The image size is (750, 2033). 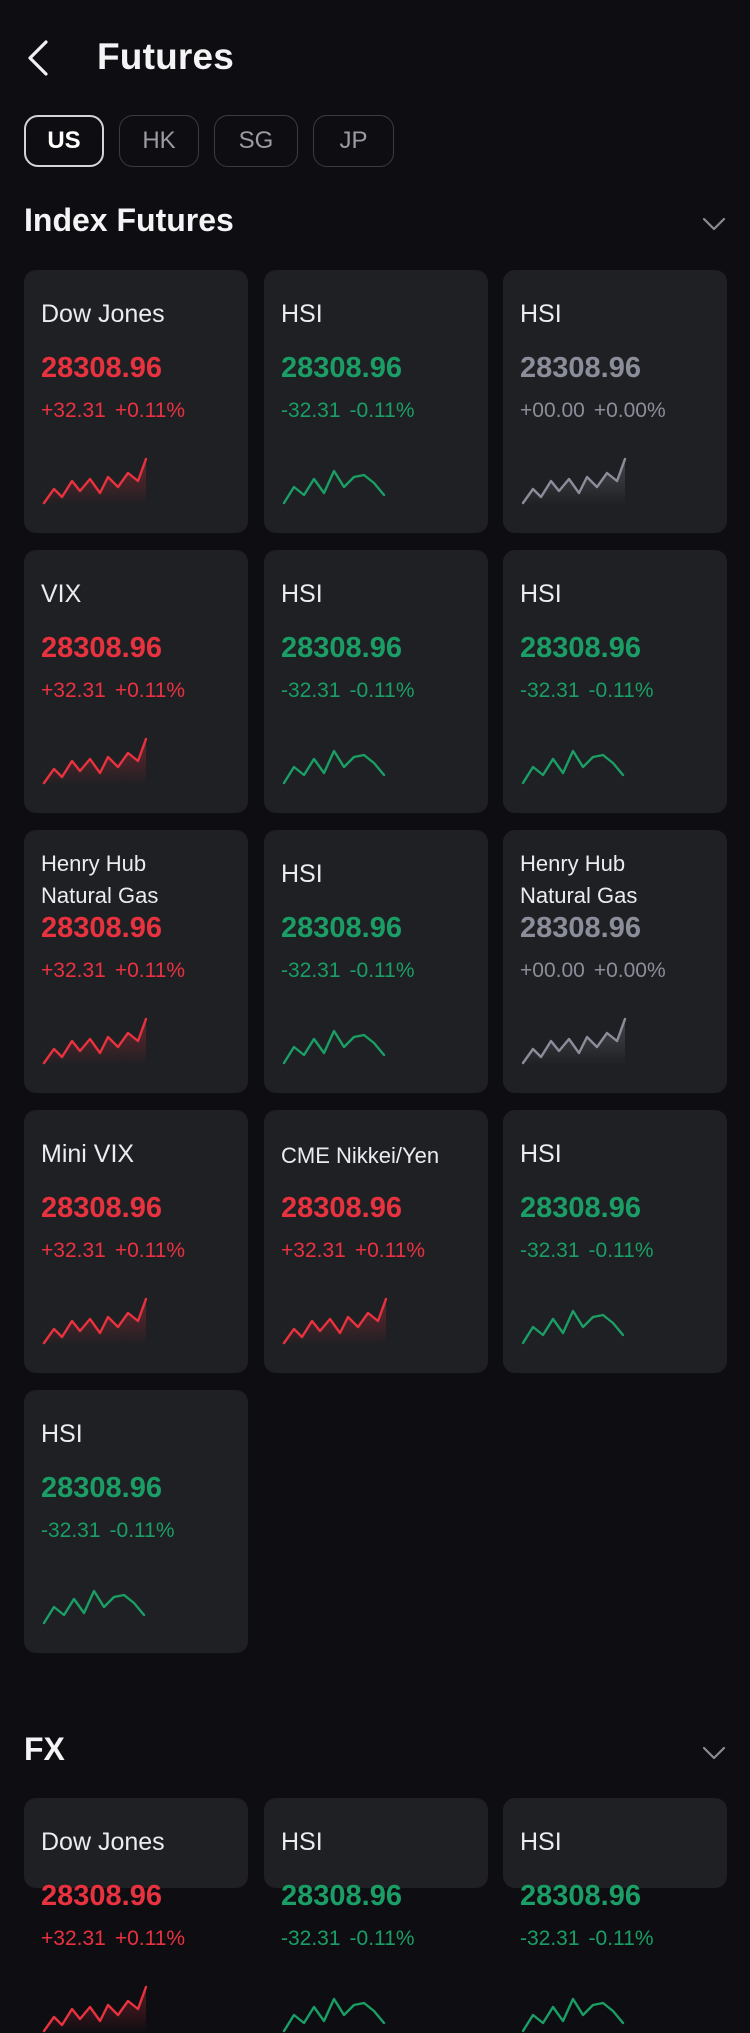 What do you see at coordinates (100, 879) in the screenshot?
I see `instrument-name: Henry Hub Natural Gas` at bounding box center [100, 879].